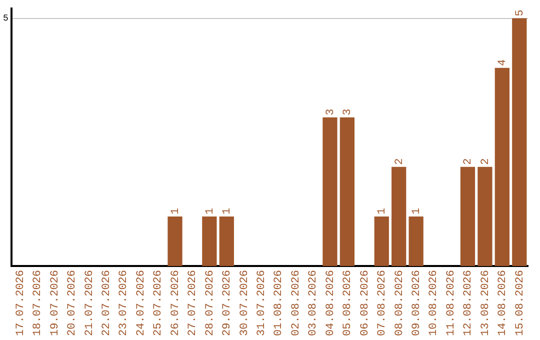 The height and width of the screenshot is (340, 540). Describe the element at coordinates (520, 303) in the screenshot. I see `x-tick-label: 15.08.2026` at that location.